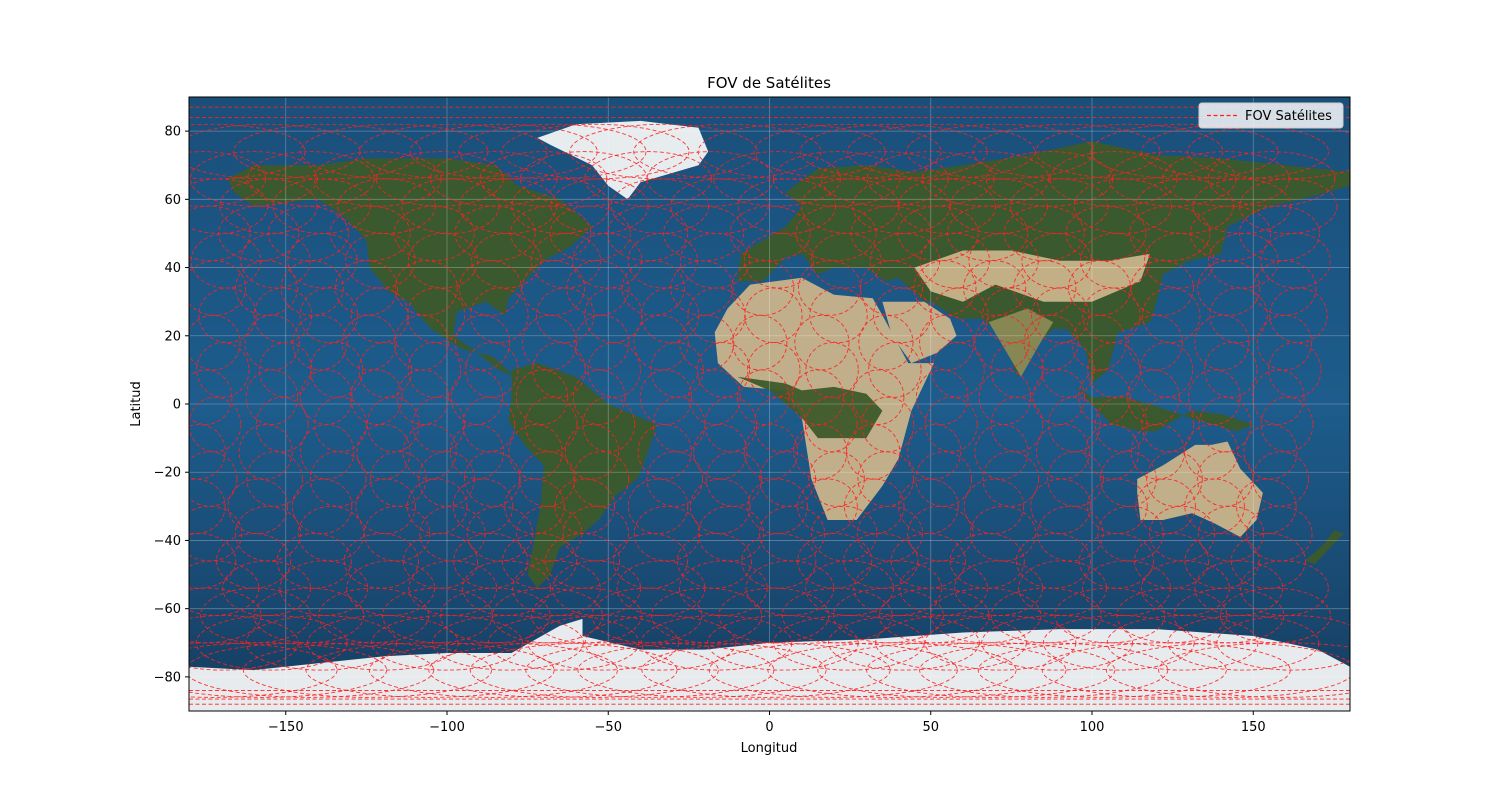 The width and height of the screenshot is (1500, 804). What do you see at coordinates (769, 748) in the screenshot?
I see `x-axis-label: Longitud` at bounding box center [769, 748].